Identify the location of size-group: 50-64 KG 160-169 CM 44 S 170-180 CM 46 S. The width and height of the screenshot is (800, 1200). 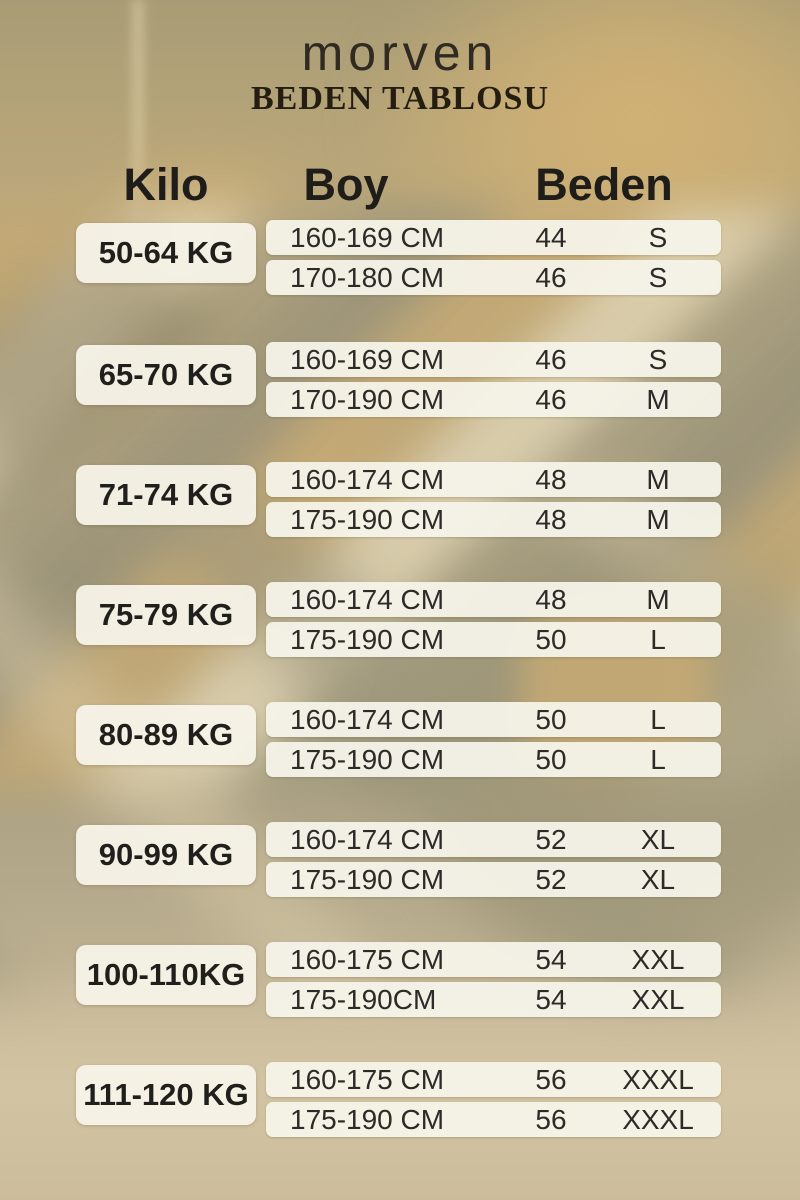
(400, 260).